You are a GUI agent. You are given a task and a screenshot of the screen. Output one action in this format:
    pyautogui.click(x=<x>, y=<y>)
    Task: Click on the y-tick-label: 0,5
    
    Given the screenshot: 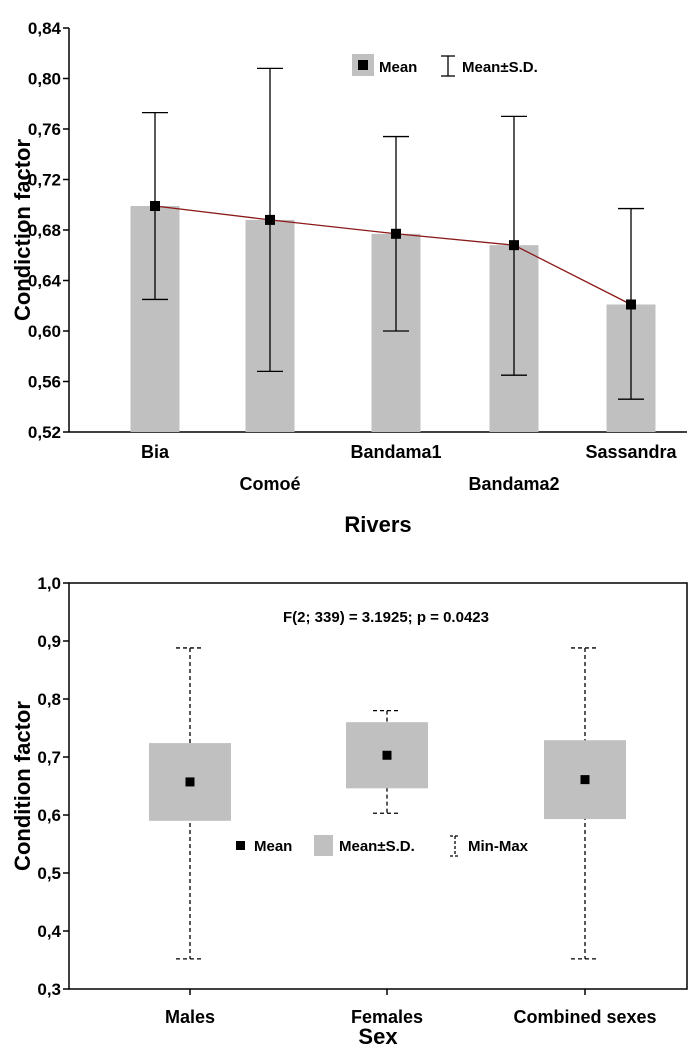 What is the action you would take?
    pyautogui.click(x=49, y=873)
    